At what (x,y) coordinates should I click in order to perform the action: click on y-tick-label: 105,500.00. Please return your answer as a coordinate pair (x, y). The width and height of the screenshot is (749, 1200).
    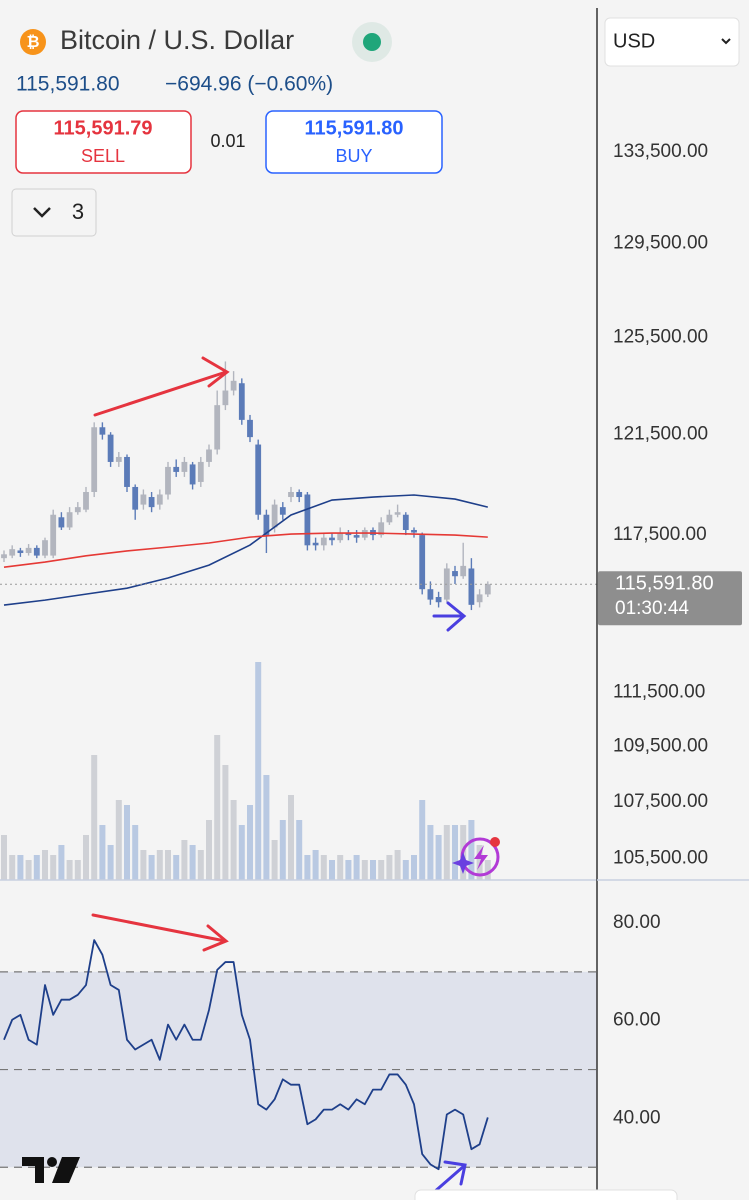
    Looking at the image, I should click on (660, 857).